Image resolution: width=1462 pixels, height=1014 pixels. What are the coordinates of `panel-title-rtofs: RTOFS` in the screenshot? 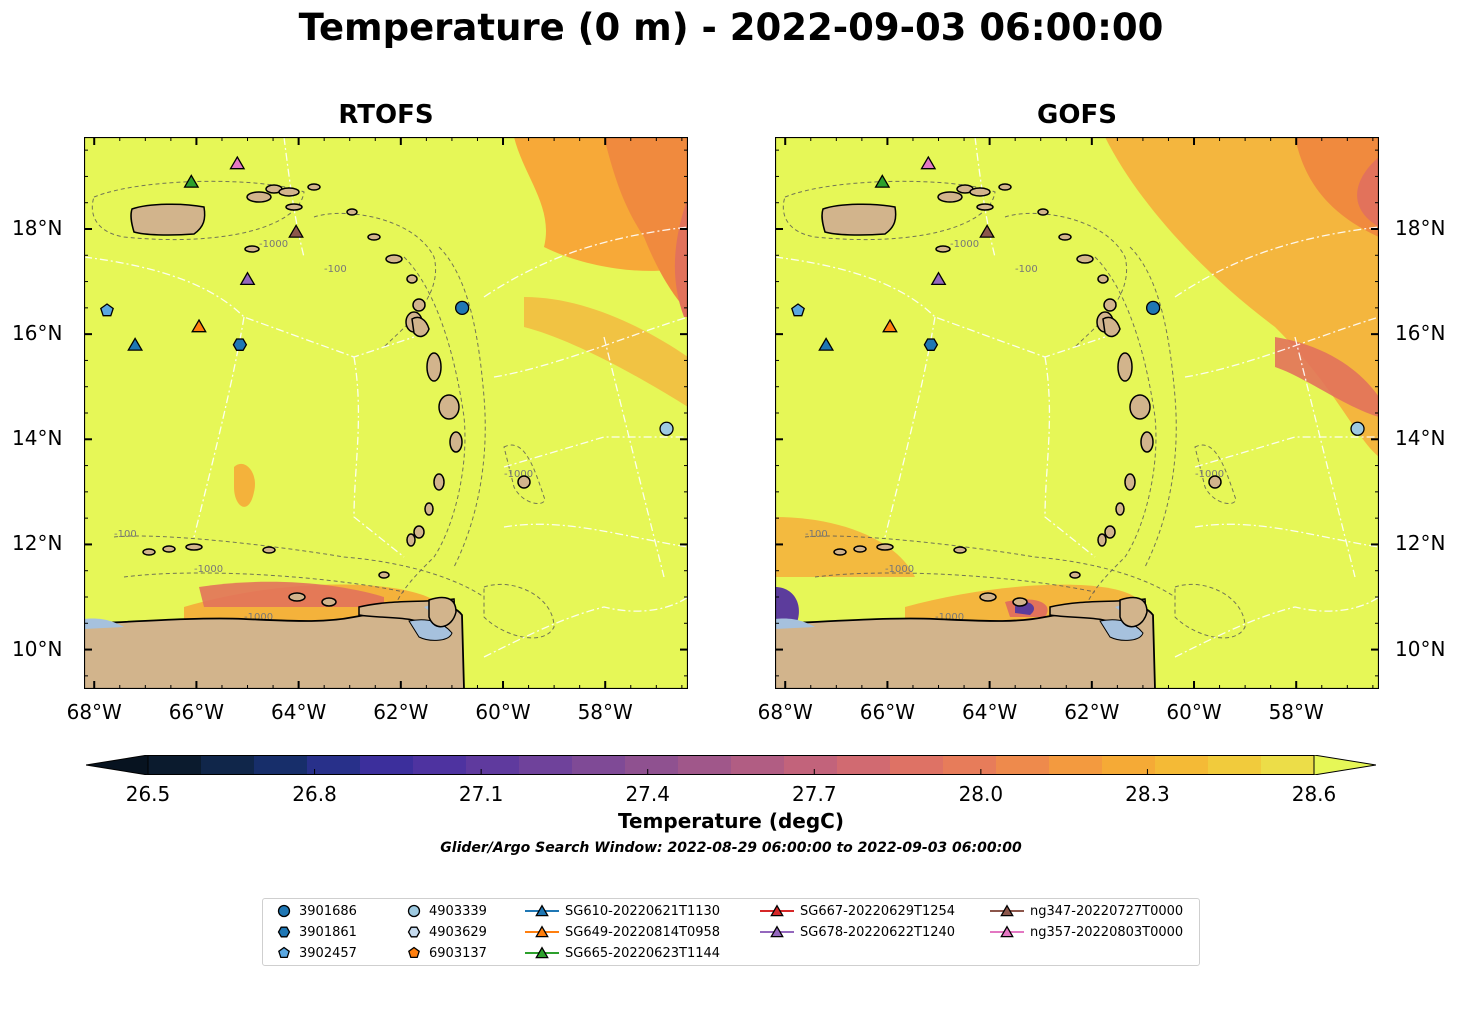 It's located at (386, 115).